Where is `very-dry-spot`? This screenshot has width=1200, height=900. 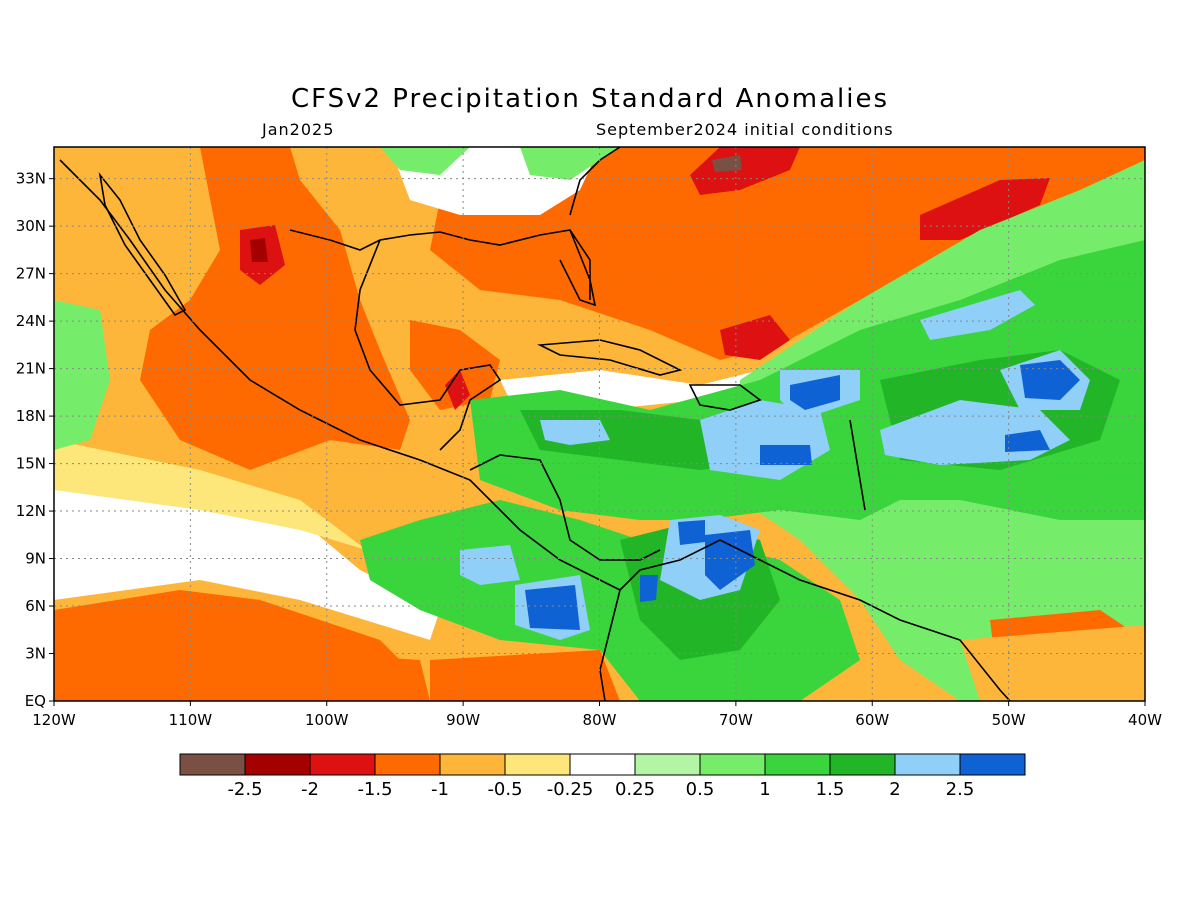 very-dry-spot is located at coordinates (727, 163).